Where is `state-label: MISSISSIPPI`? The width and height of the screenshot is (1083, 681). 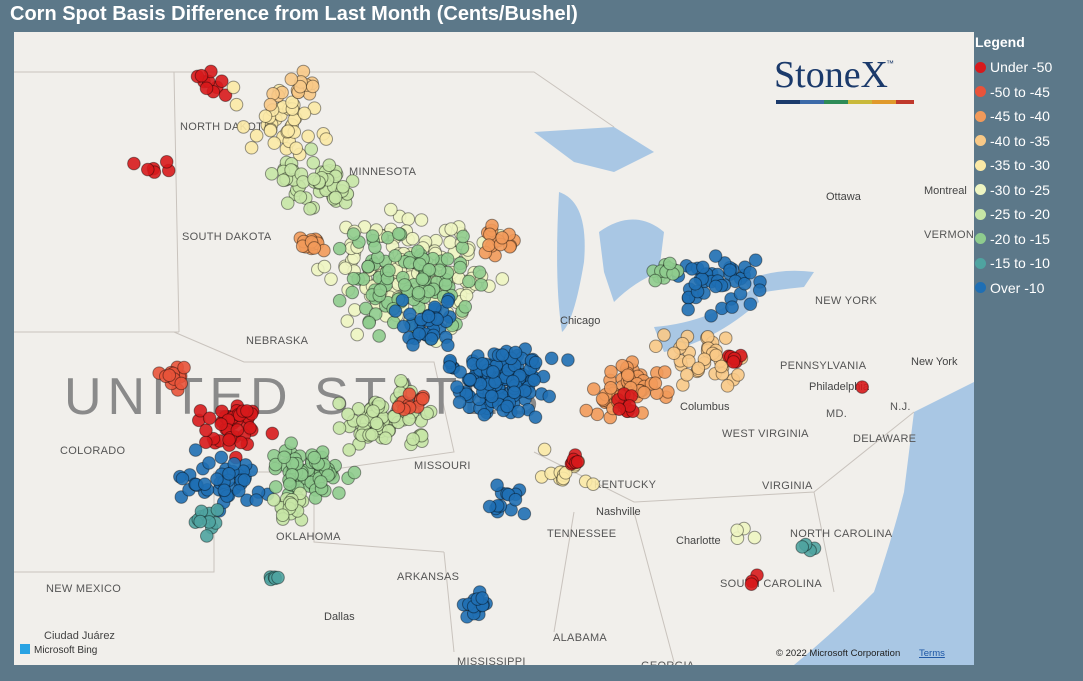
state-label: MISSISSIPPI is located at coordinates (491, 660).